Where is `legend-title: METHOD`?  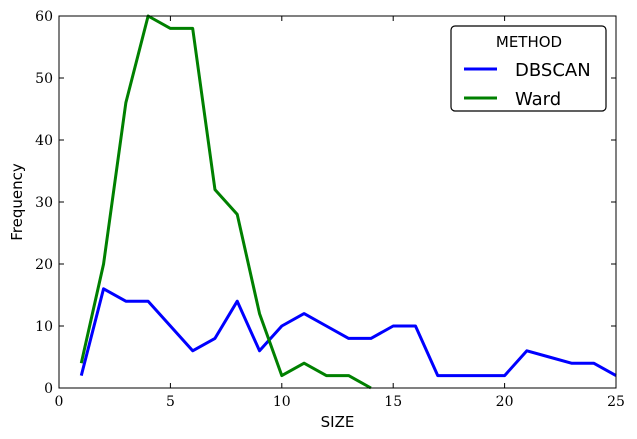
legend-title: METHOD is located at coordinates (529, 42).